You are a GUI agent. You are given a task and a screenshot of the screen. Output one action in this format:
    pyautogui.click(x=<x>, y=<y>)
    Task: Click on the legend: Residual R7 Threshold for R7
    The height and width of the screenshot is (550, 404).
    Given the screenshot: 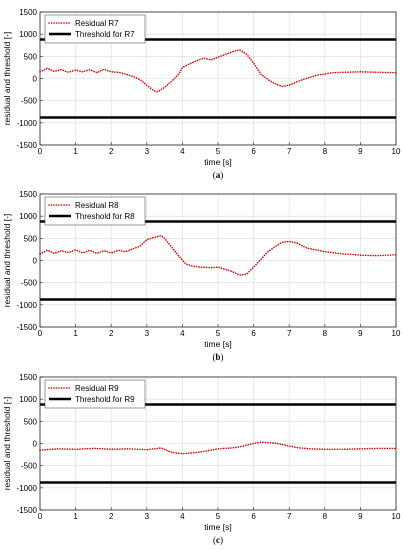 What is the action you would take?
    pyautogui.click(x=95, y=29)
    